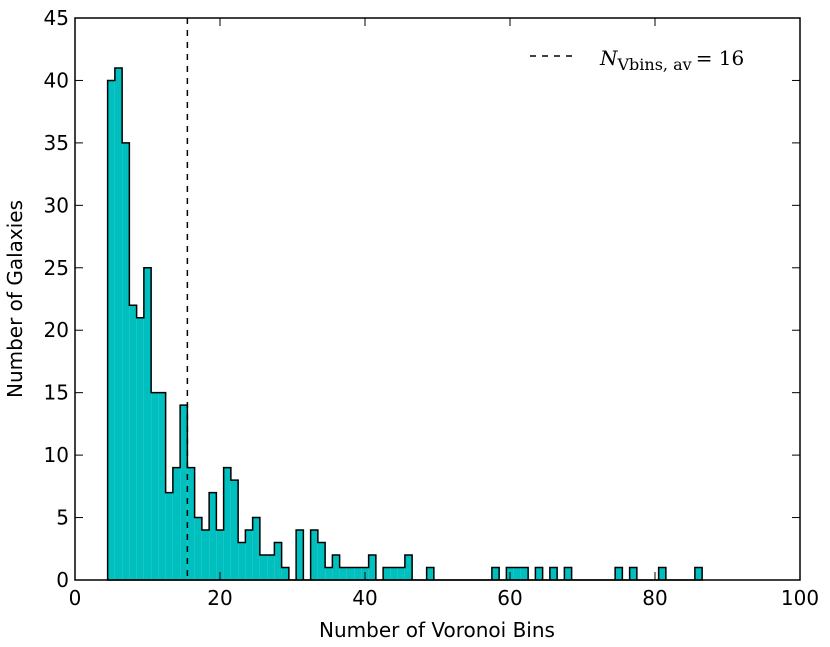 This screenshot has height=647, width=830. I want to click on legend-subscript: Vbins, av, so click(654, 64).